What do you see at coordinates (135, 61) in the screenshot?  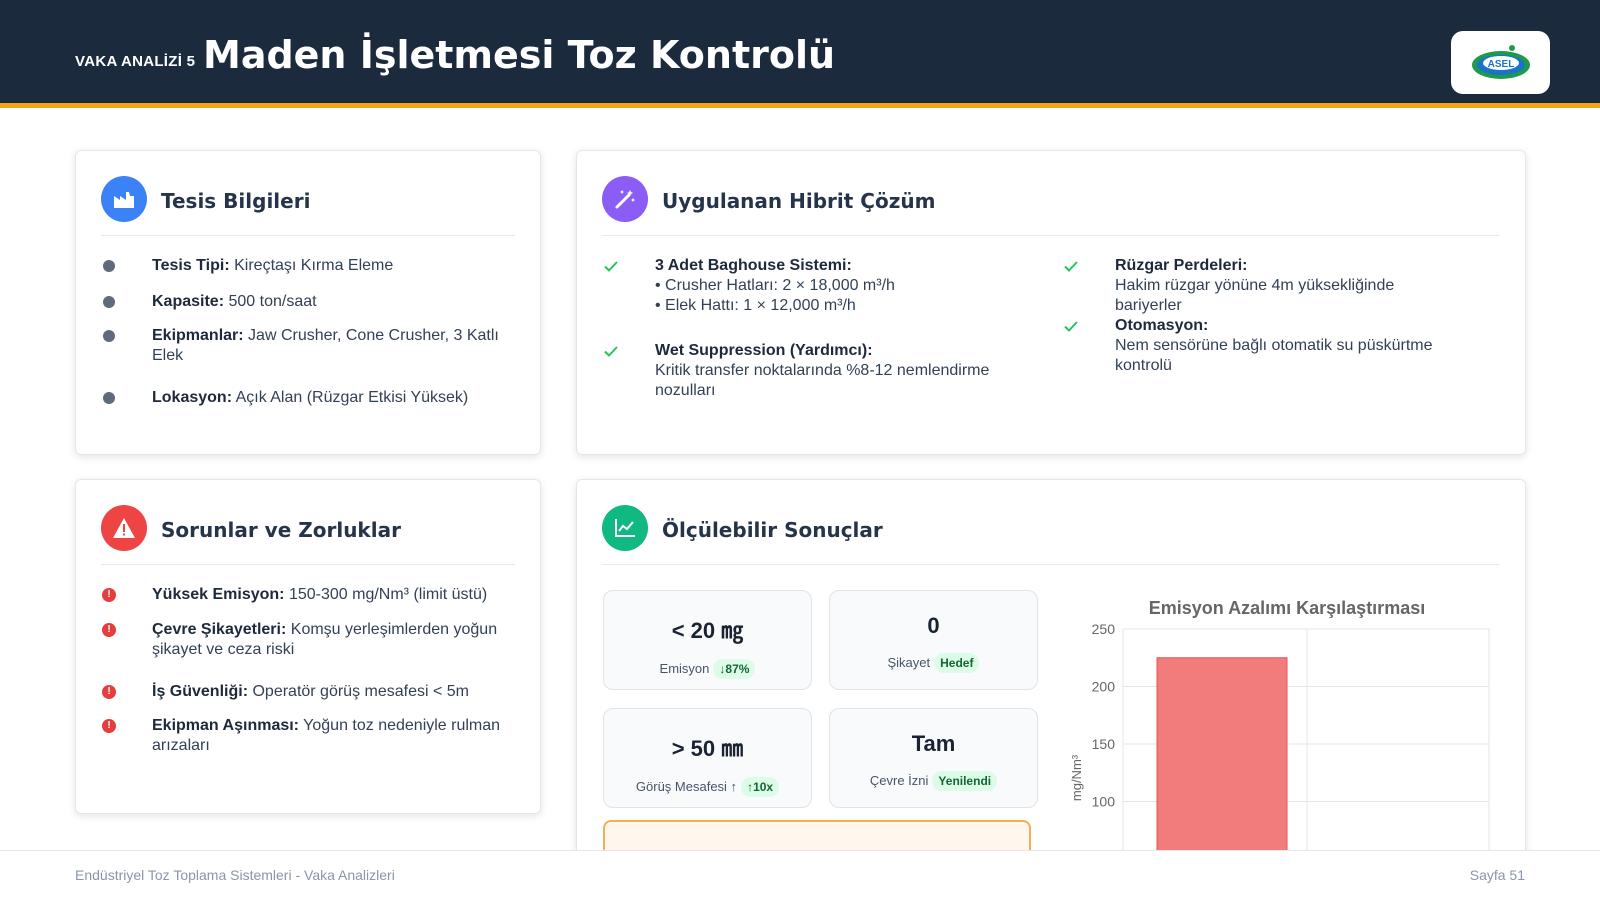 I see `case-kicker: VAKA ANALİZİ 5` at bounding box center [135, 61].